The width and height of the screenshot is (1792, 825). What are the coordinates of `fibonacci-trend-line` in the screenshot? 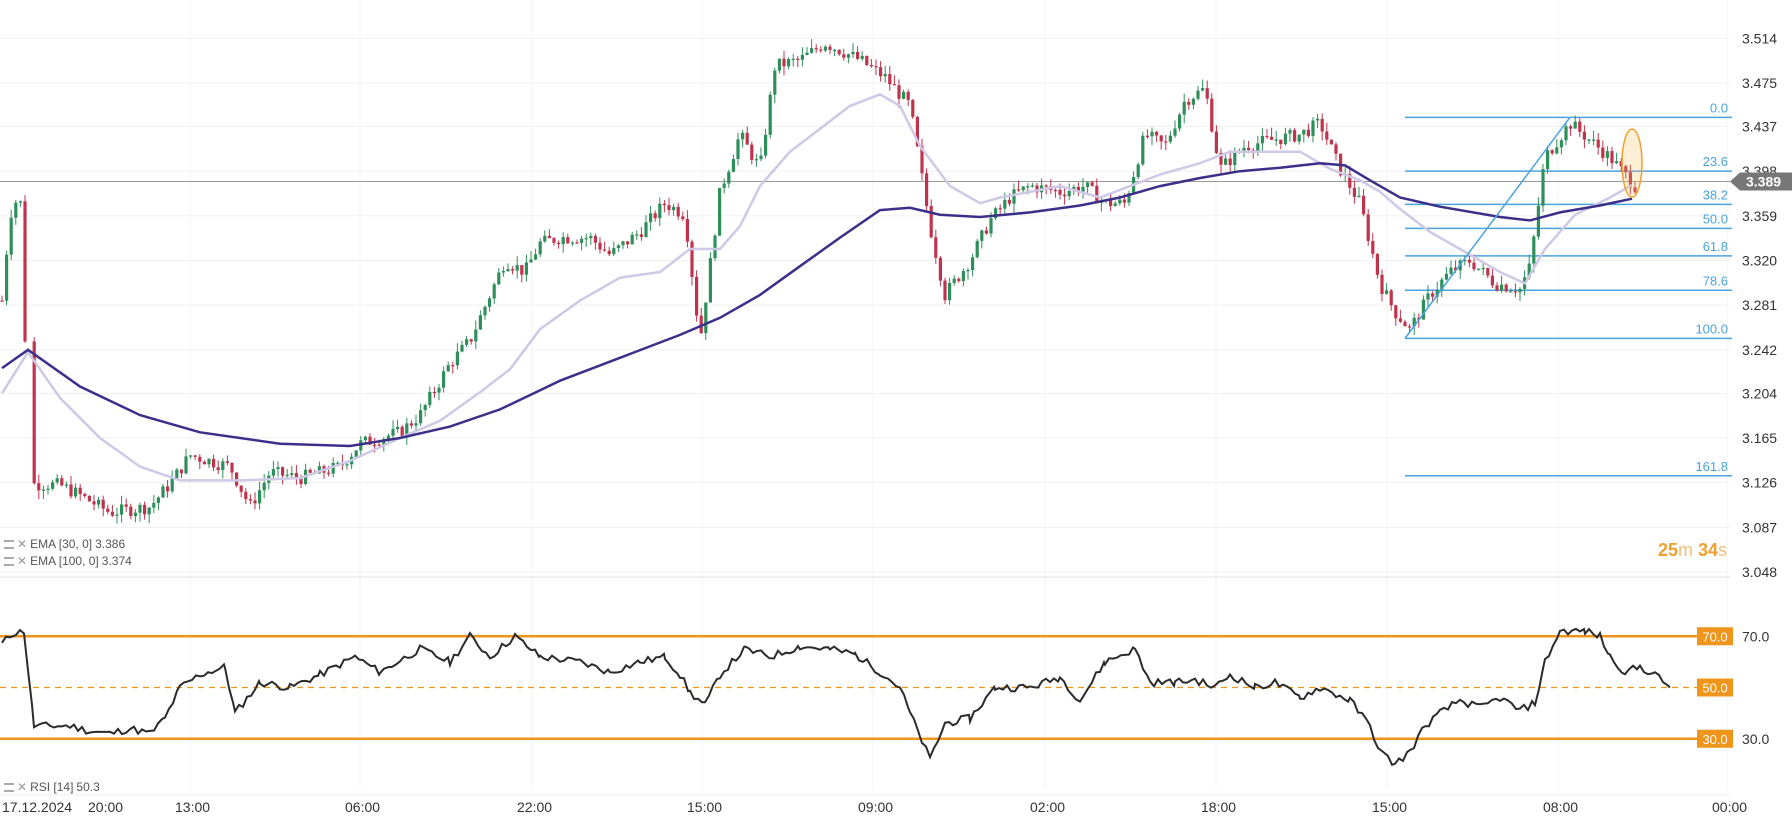 It's located at (1487, 227).